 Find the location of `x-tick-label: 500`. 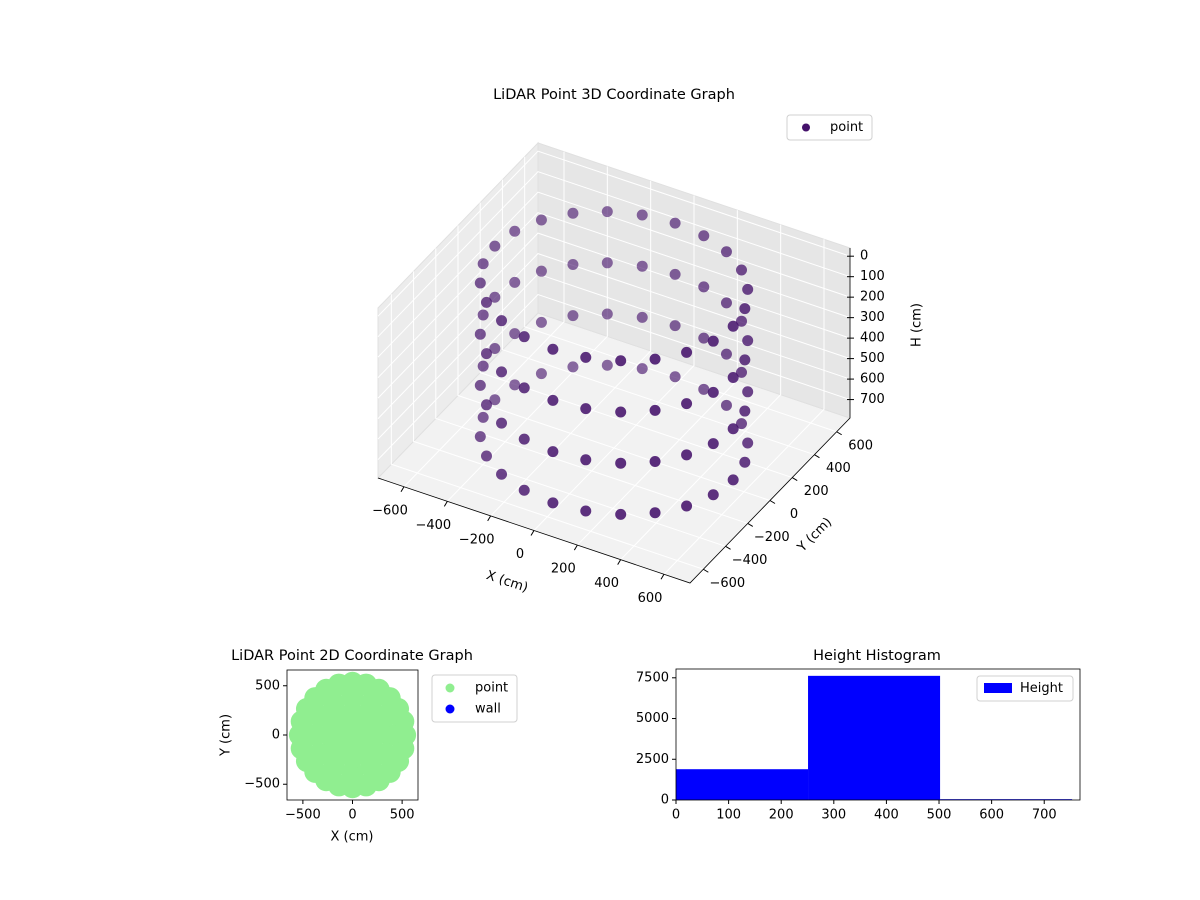

x-tick-label: 500 is located at coordinates (402, 815).